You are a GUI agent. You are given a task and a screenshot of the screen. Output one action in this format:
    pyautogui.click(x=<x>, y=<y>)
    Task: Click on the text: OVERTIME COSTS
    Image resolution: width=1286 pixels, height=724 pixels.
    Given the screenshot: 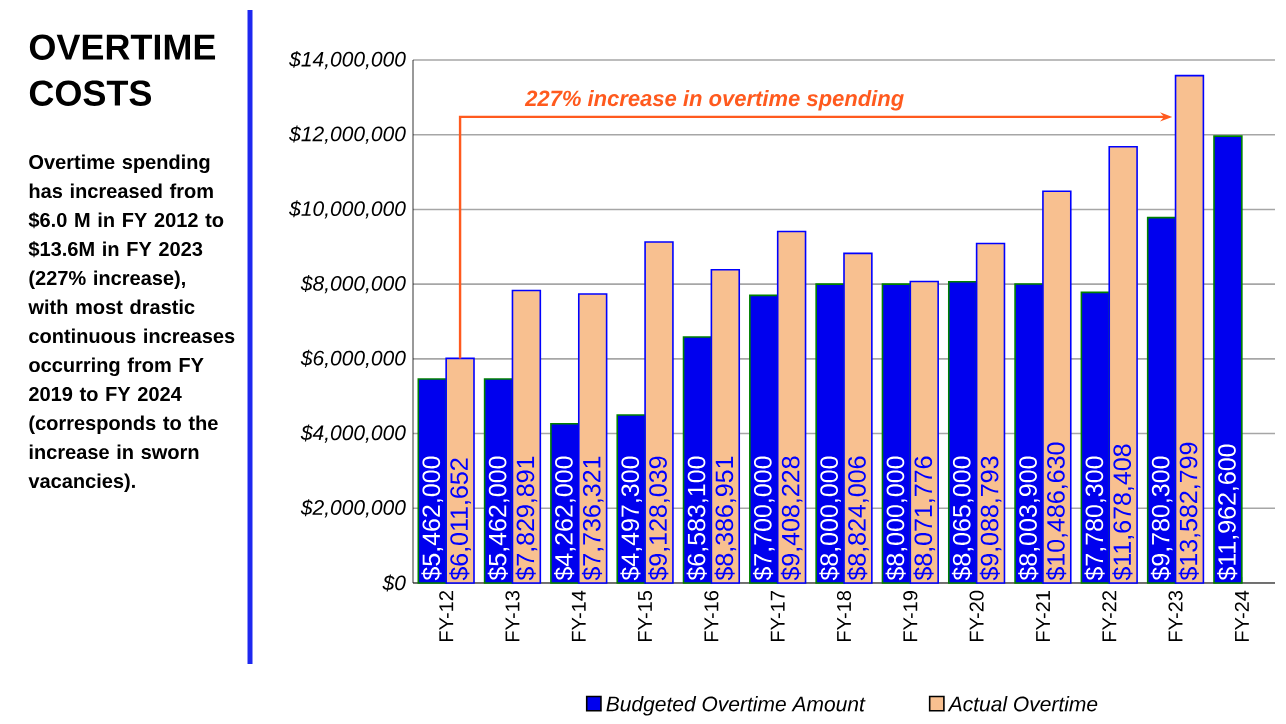 What is the action you would take?
    pyautogui.click(x=122, y=70)
    